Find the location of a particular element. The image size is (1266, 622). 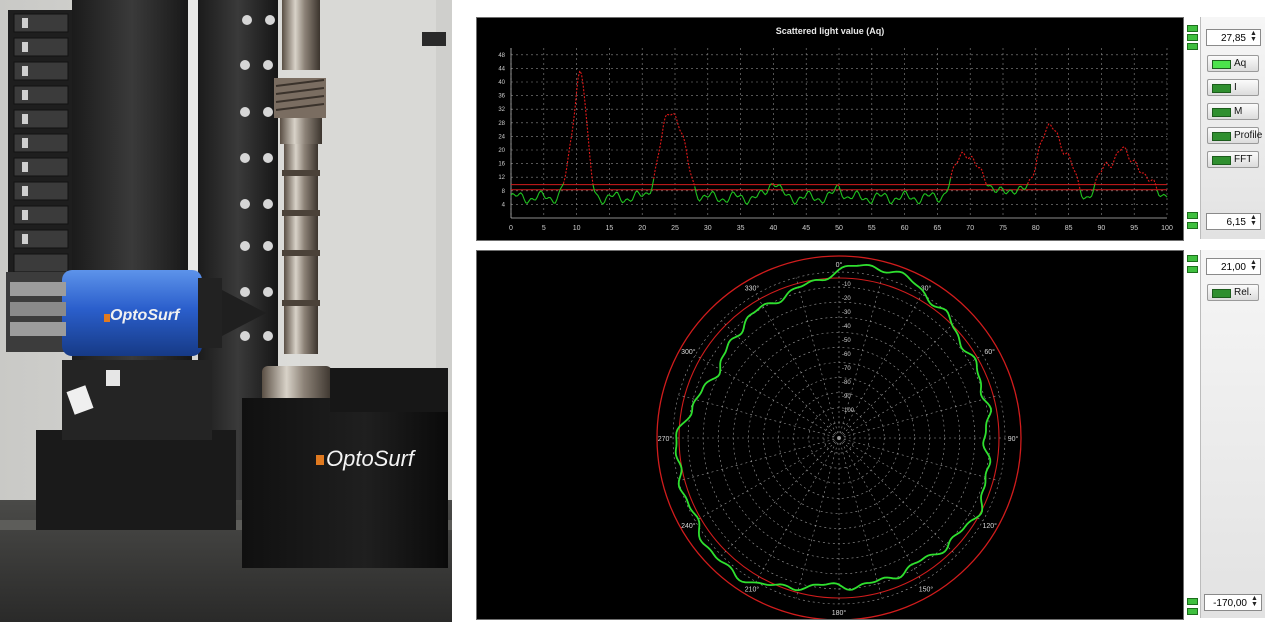

roundness-trace is located at coordinates (833, 427).